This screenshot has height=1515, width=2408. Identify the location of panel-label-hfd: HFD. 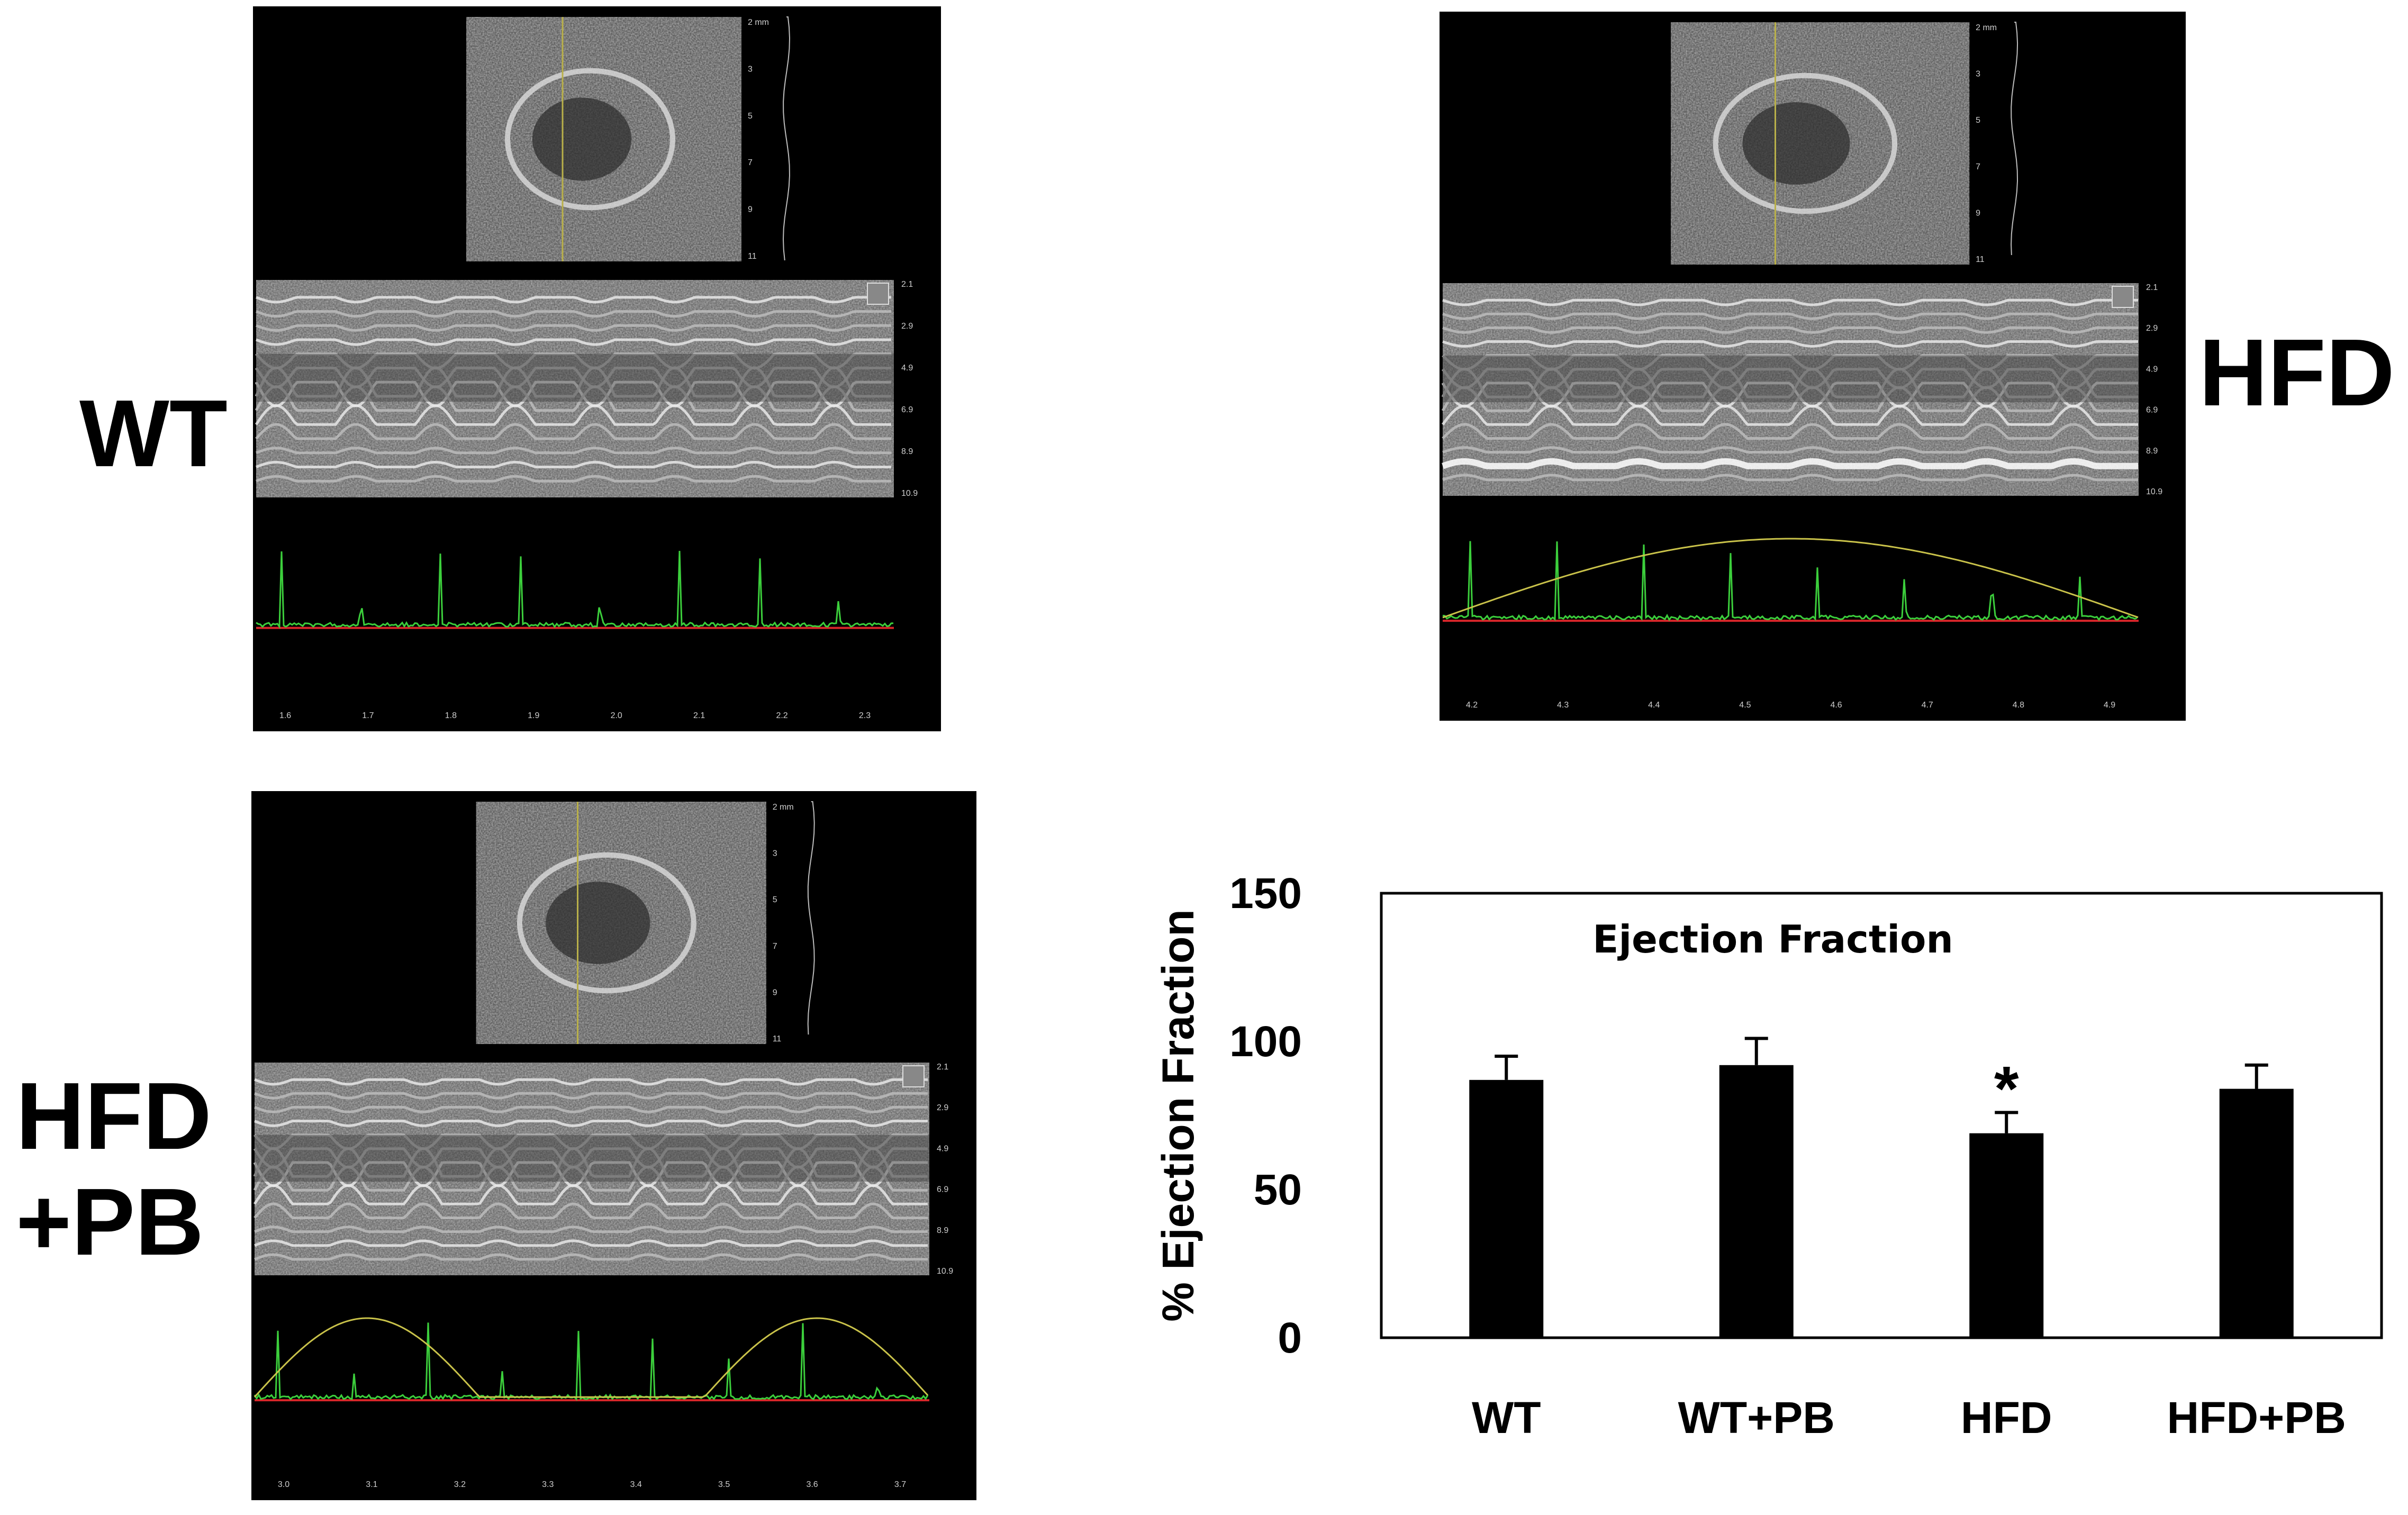
(2297, 373).